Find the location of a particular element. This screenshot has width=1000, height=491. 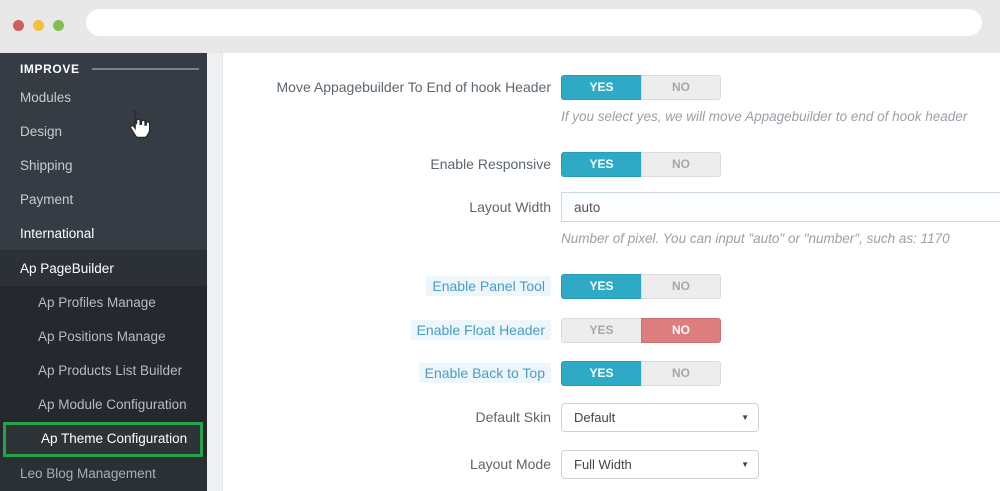

sidebar-item-ap-products-list-builder: Ap Products List Builder is located at coordinates (110, 370).